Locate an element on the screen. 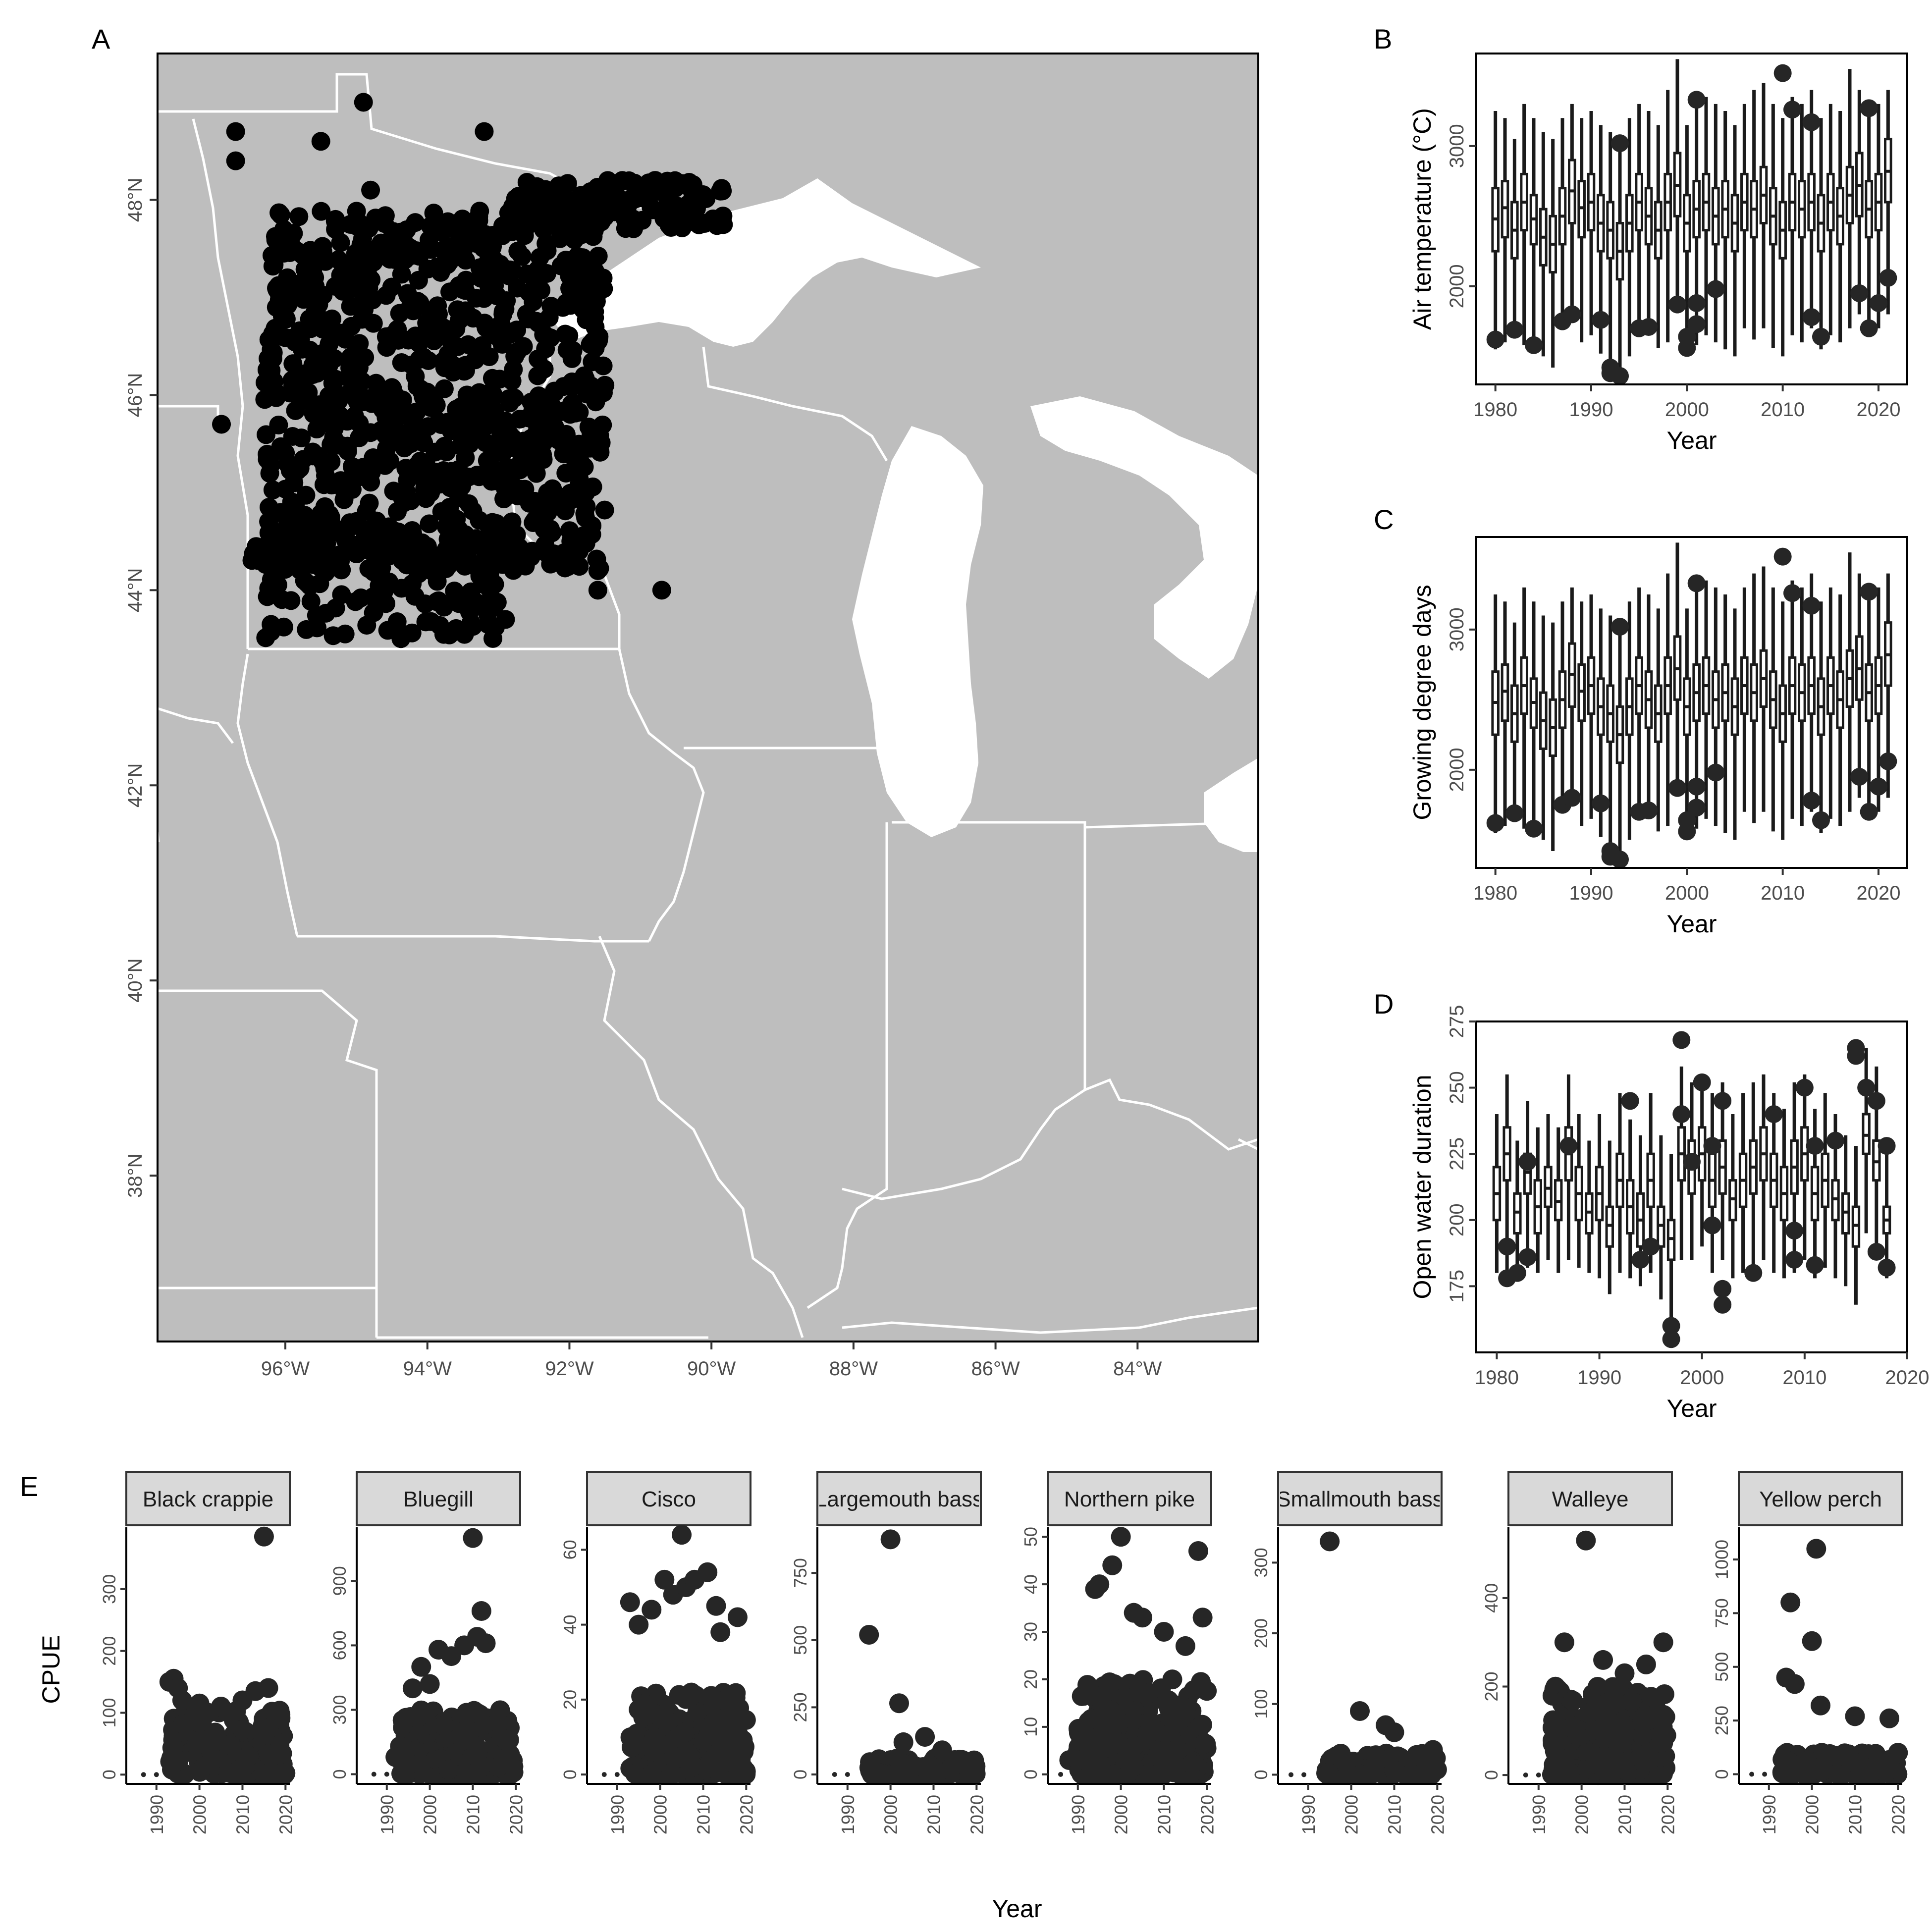  map-xticks: 96°W 94°W 92°W 90°W 88°W 86°W 84°W is located at coordinates (711, 1361).